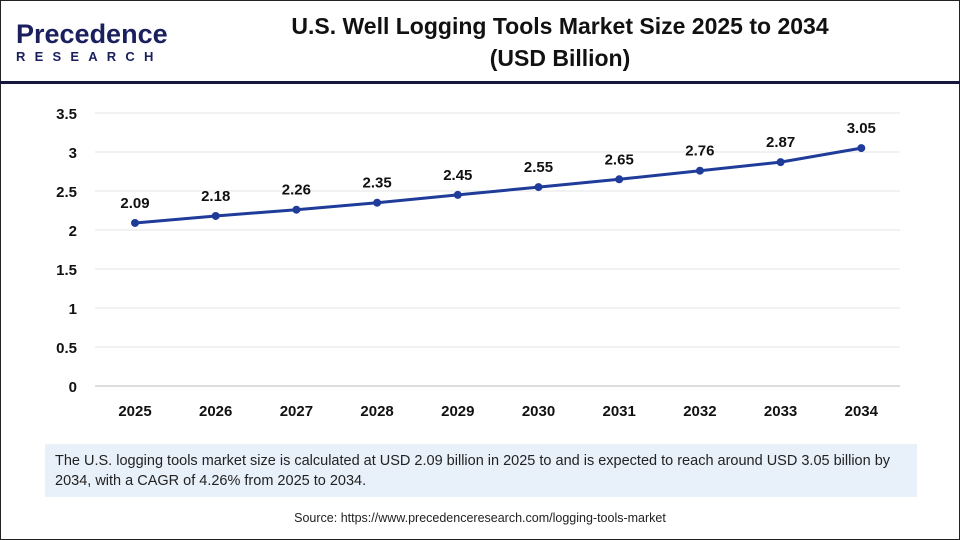 This screenshot has width=960, height=540. Describe the element at coordinates (699, 151) in the screenshot. I see `data-label: 2.76` at that location.